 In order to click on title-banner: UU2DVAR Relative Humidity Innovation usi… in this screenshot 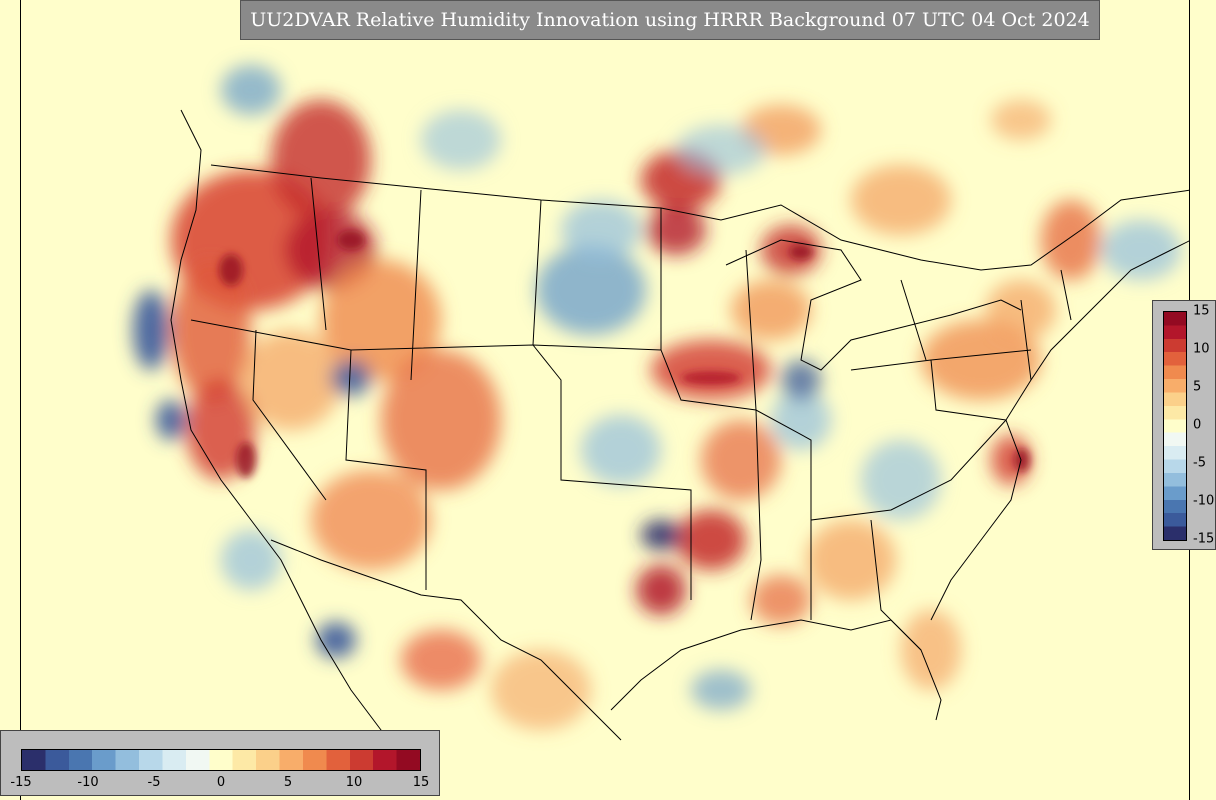, I will do `click(670, 20)`.